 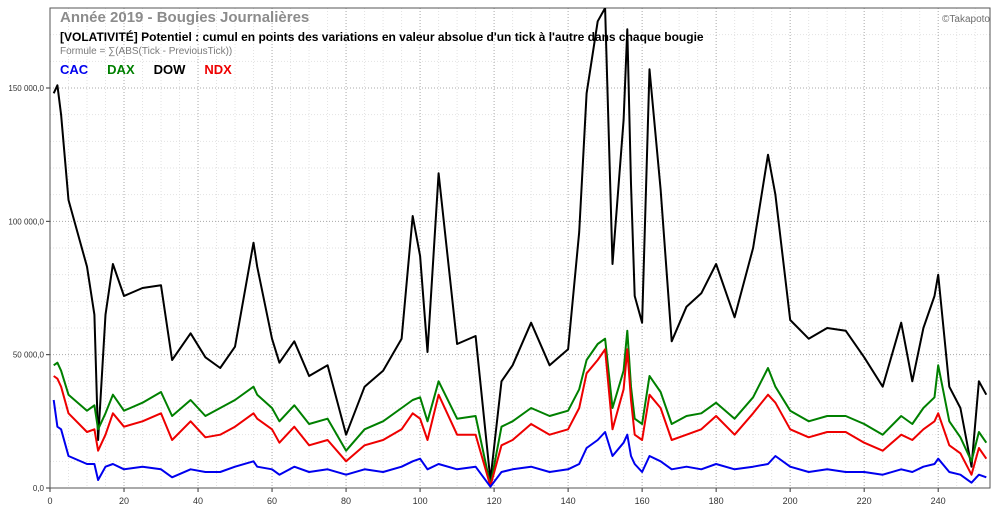 I want to click on watermark: ©Takapoto, so click(x=966, y=19).